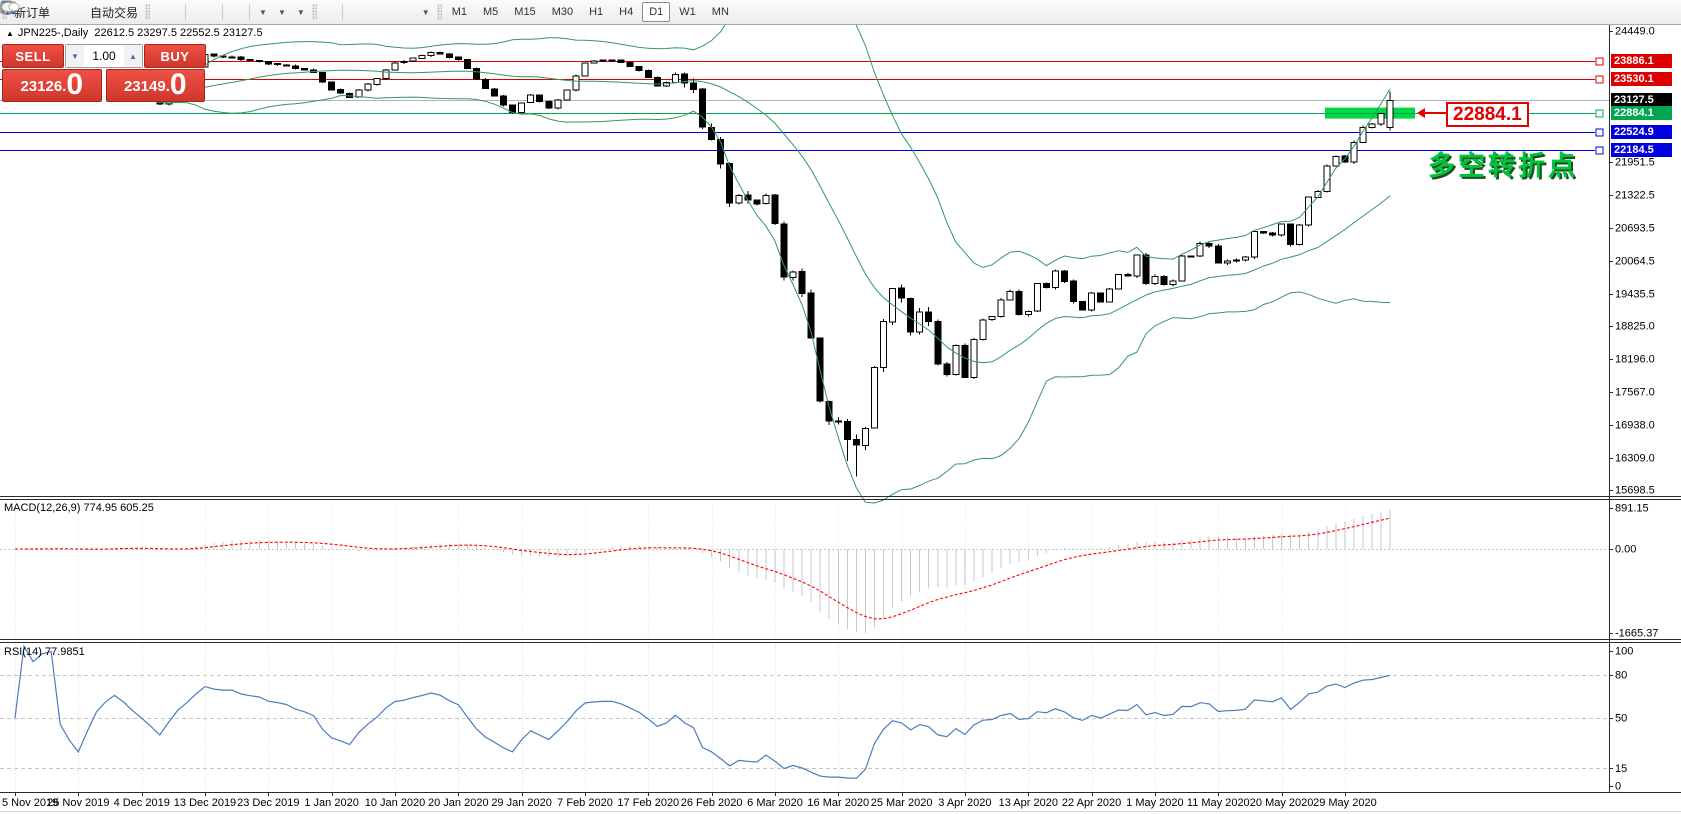 This screenshot has width=1681, height=814. I want to click on price-tick-label: 16938.0, so click(1635, 426).